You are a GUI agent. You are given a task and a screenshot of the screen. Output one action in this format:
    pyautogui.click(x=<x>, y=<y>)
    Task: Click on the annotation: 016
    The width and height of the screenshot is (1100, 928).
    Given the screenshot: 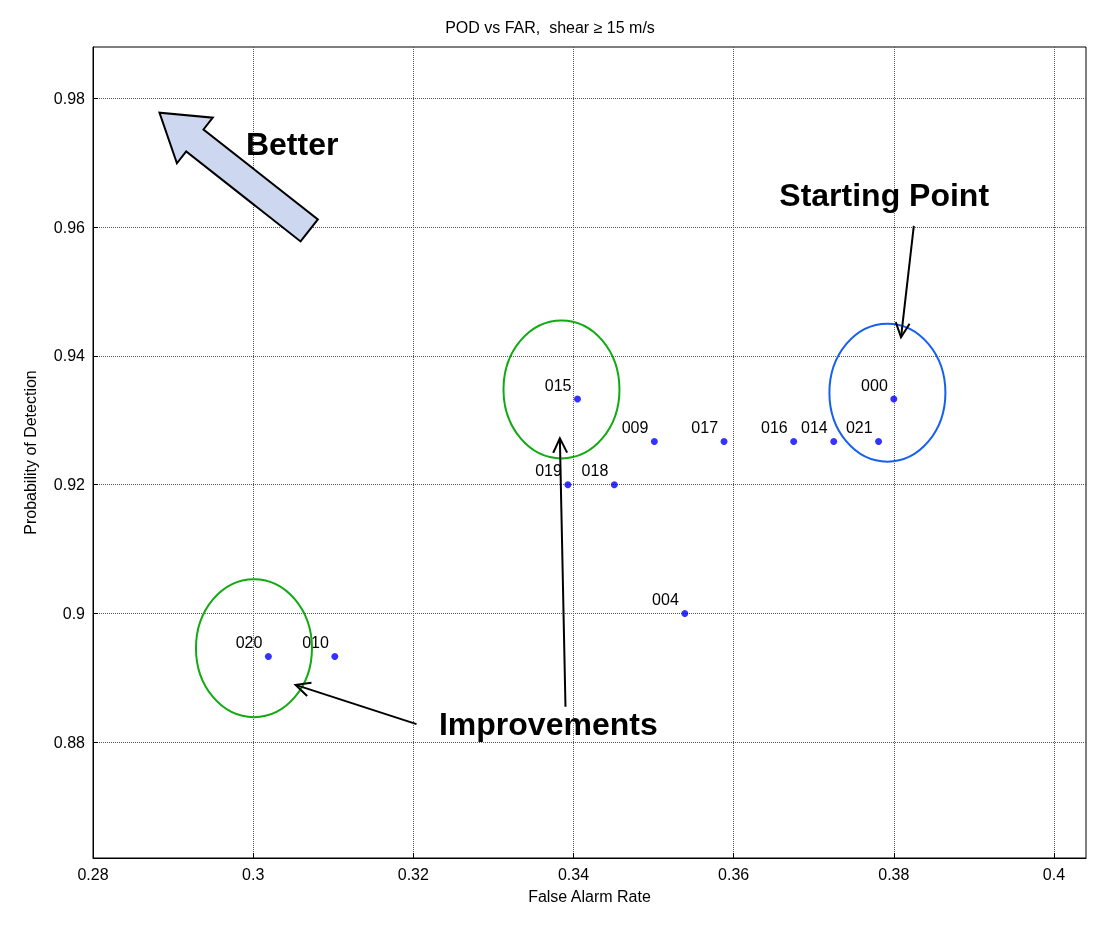 What is the action you would take?
    pyautogui.click(x=774, y=428)
    